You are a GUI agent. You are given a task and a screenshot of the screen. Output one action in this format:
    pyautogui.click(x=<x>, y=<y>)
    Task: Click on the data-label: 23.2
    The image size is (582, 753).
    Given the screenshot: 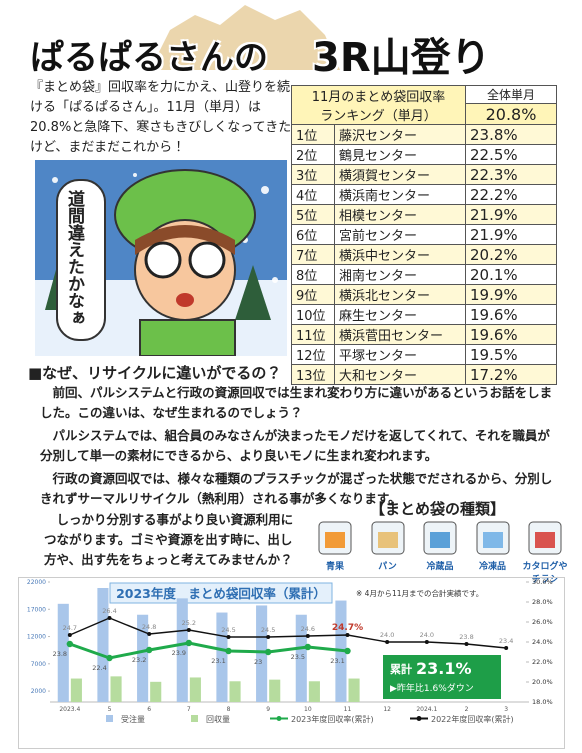 What is the action you would take?
    pyautogui.click(x=139, y=660)
    